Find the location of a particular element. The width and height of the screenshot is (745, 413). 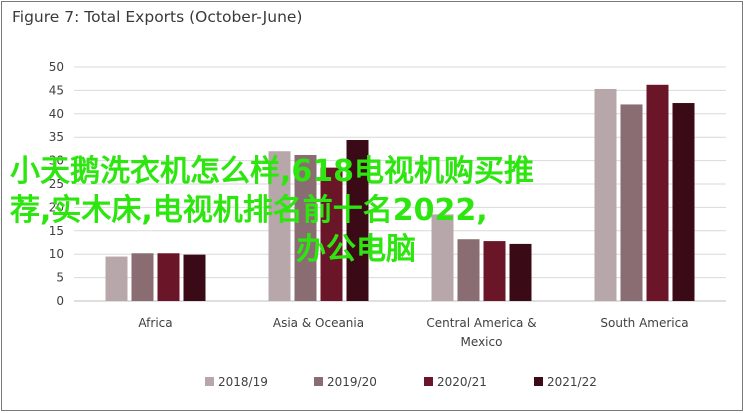

y-tick-label: 15 is located at coordinates (56, 231).